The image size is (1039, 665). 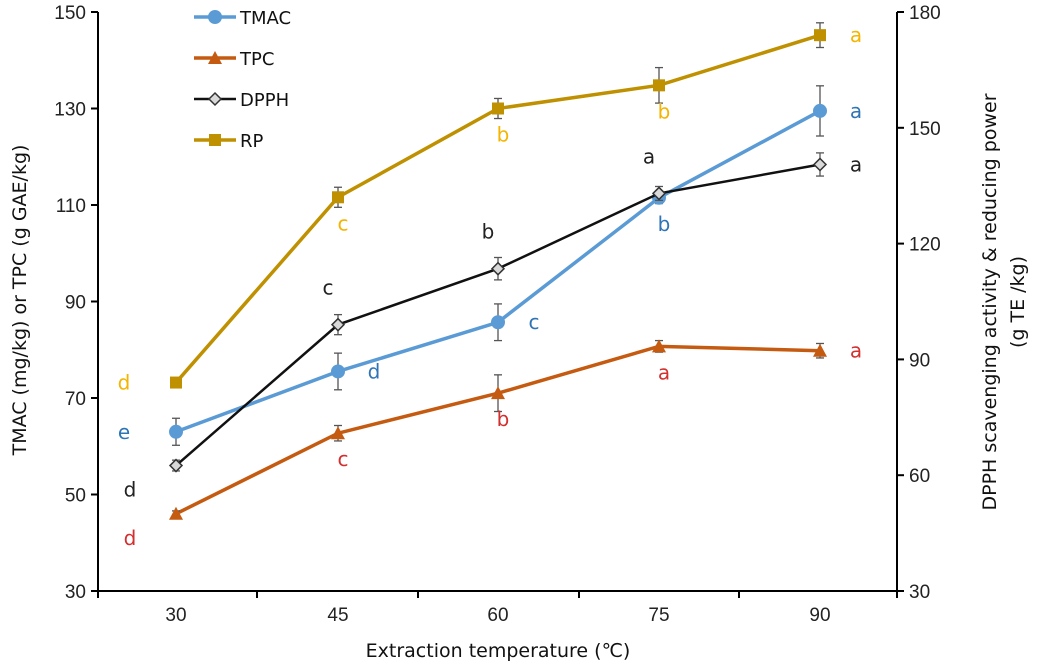 What do you see at coordinates (256, 59) in the screenshot?
I see `legend-label-tpc: TPC` at bounding box center [256, 59].